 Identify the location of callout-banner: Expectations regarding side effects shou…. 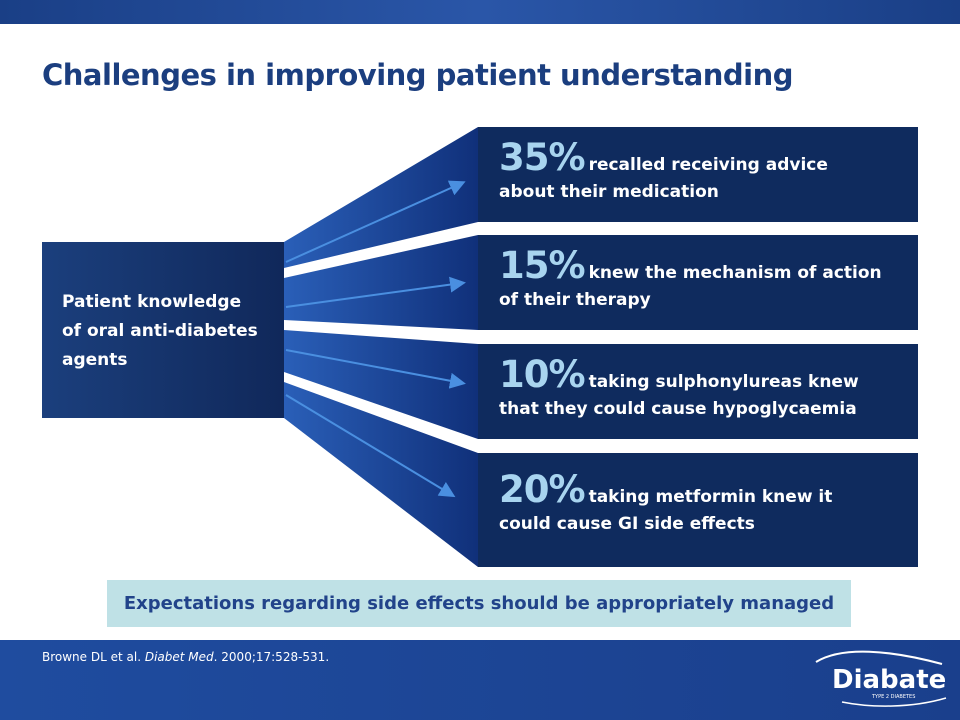
(479, 603).